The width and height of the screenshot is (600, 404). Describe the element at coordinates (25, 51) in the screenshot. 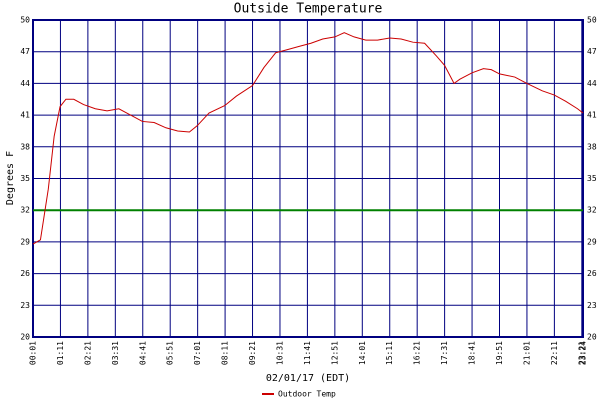

I see `y-tick-label: 47` at that location.